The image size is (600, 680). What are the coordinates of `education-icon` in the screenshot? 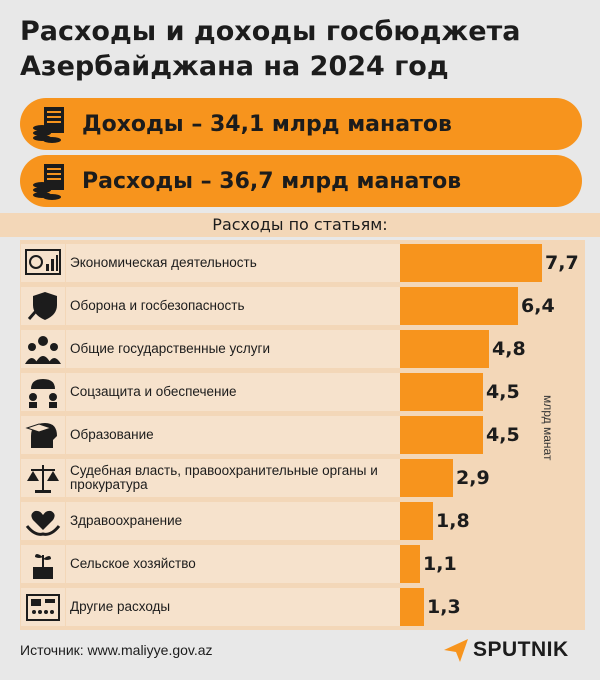 It's located at (43, 435).